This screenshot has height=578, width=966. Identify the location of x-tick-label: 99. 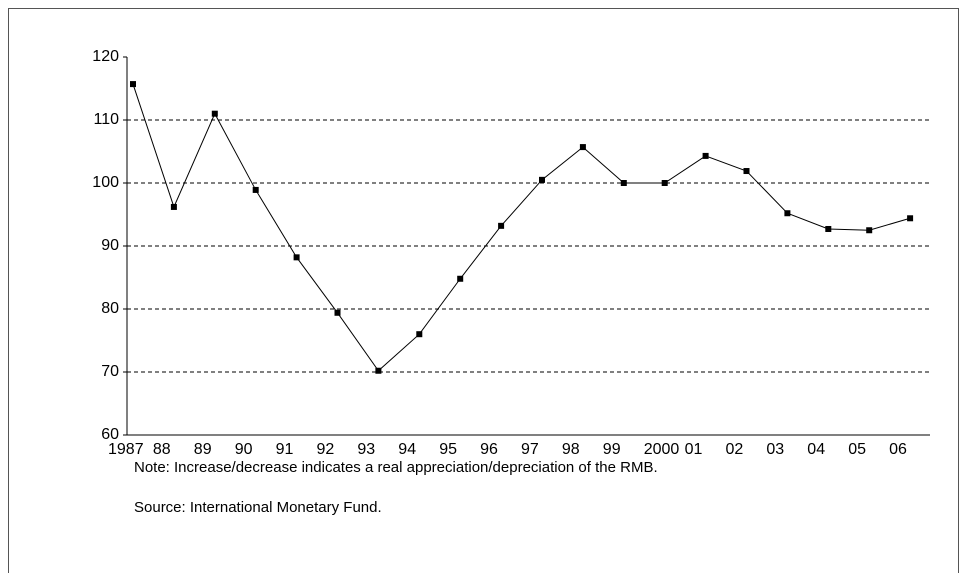
(612, 449).